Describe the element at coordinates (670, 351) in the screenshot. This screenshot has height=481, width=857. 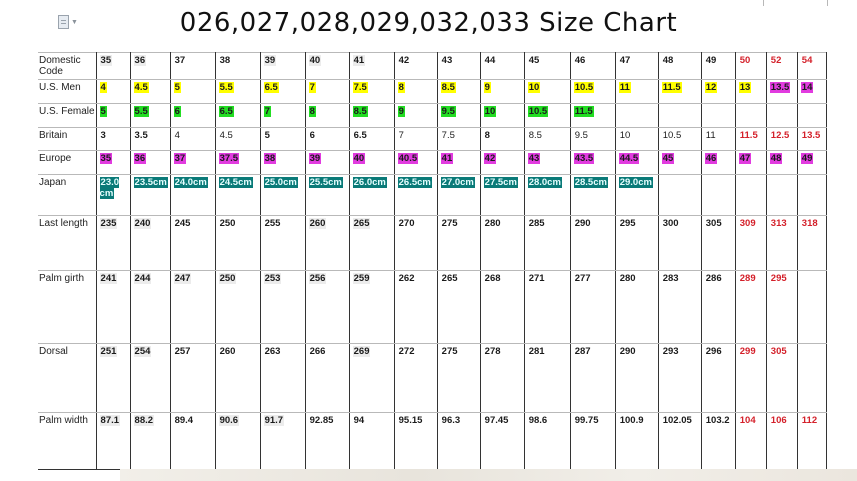
I see `cell-value: 293` at that location.